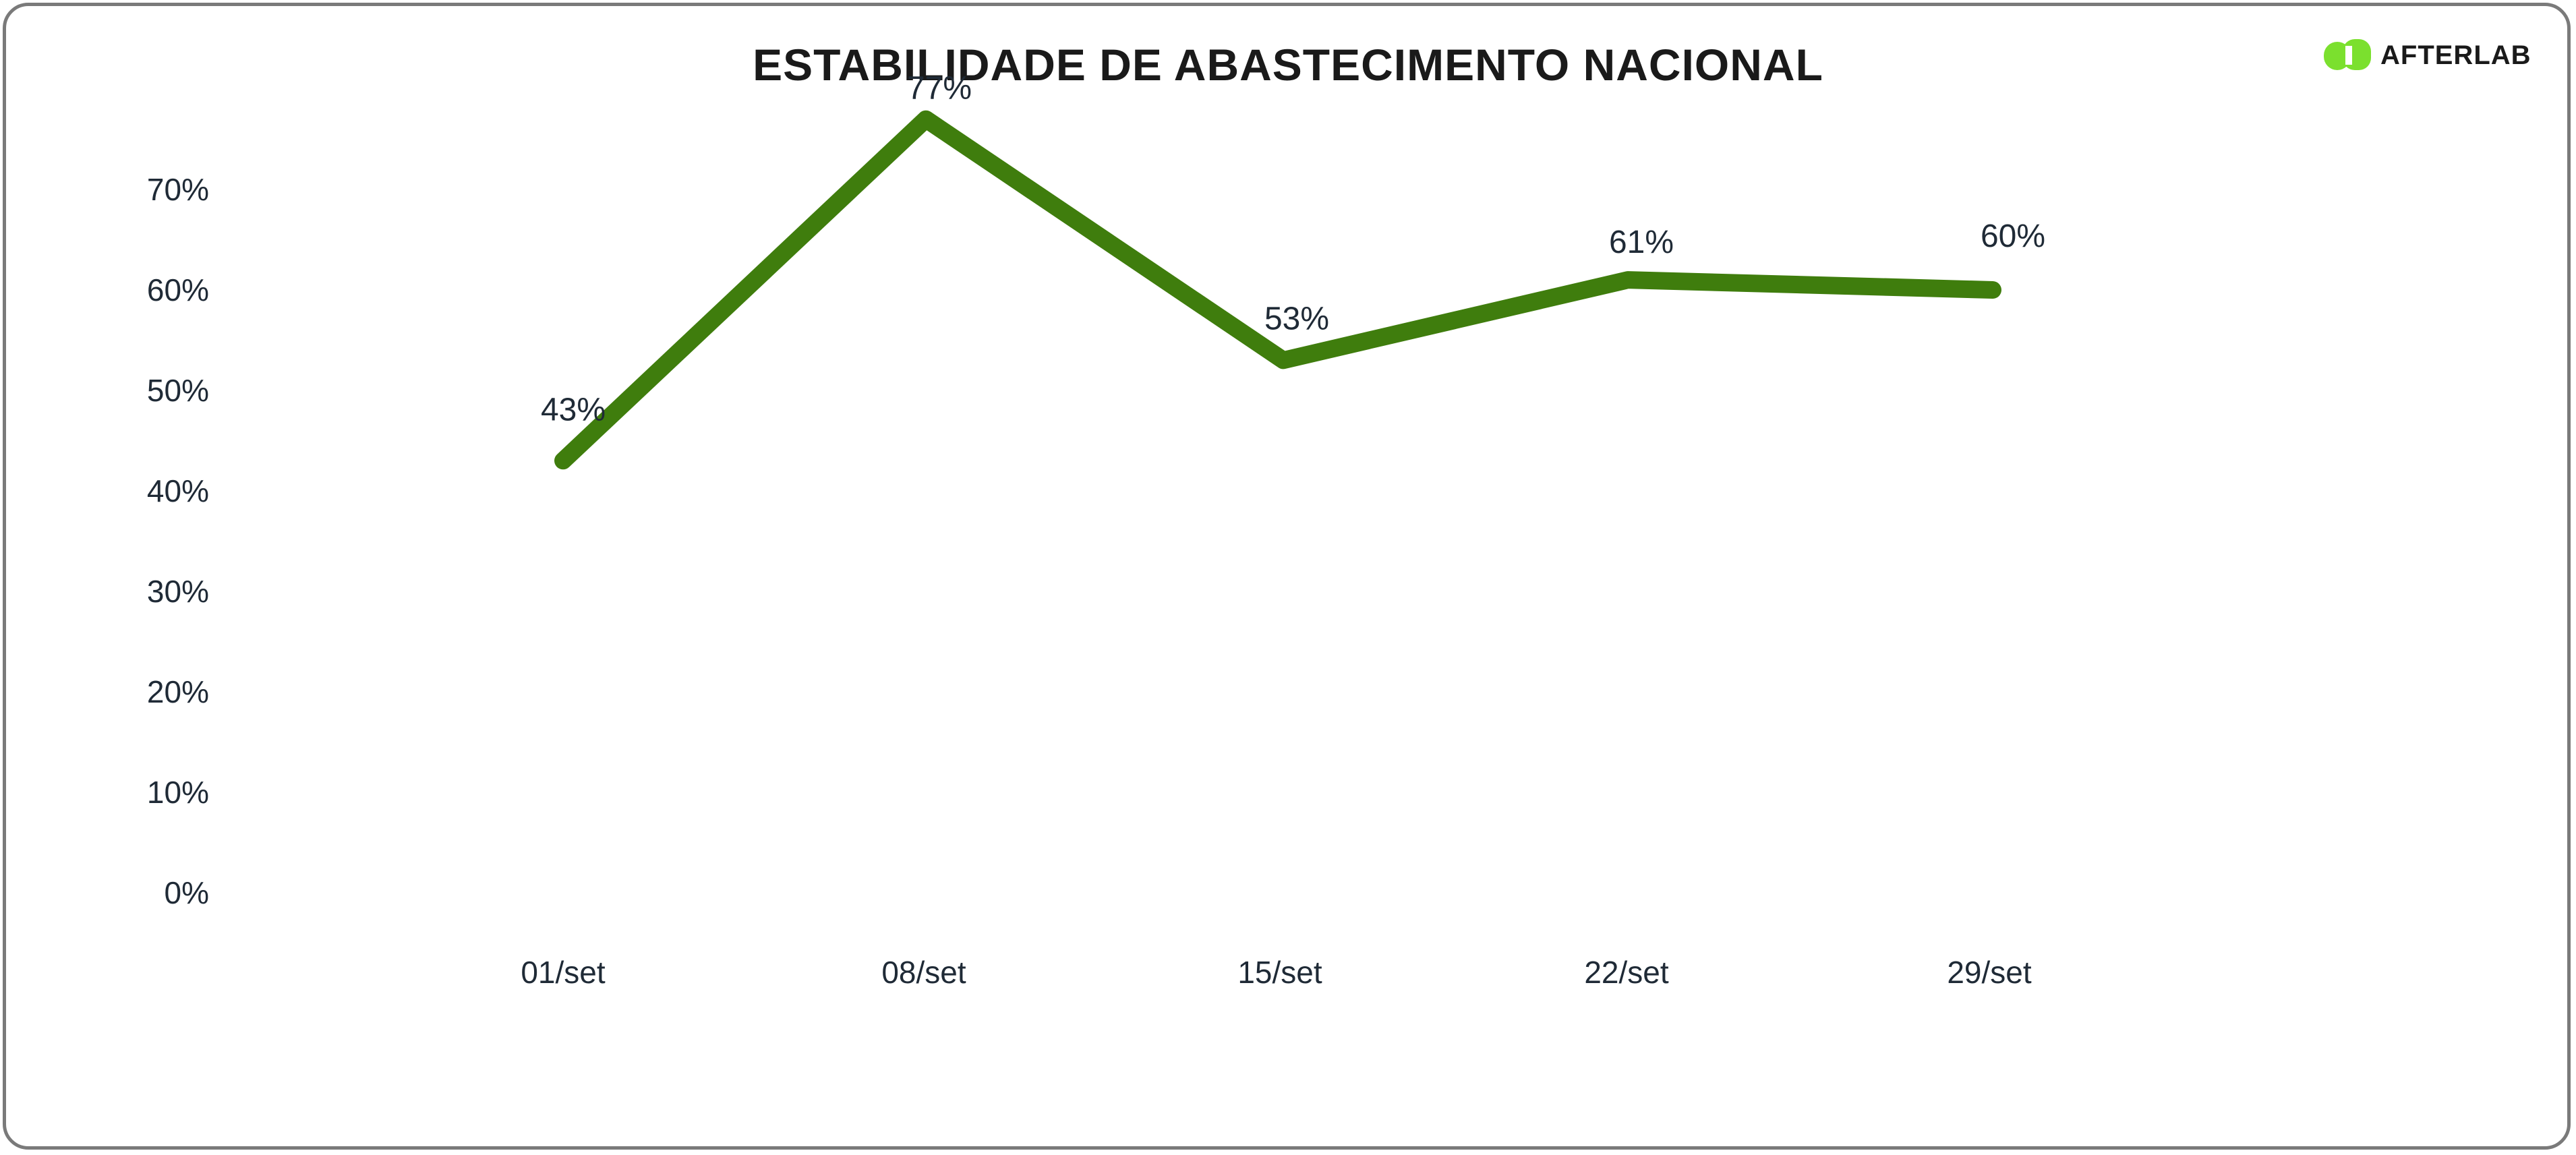  I want to click on data-label: 60%, so click(2013, 236).